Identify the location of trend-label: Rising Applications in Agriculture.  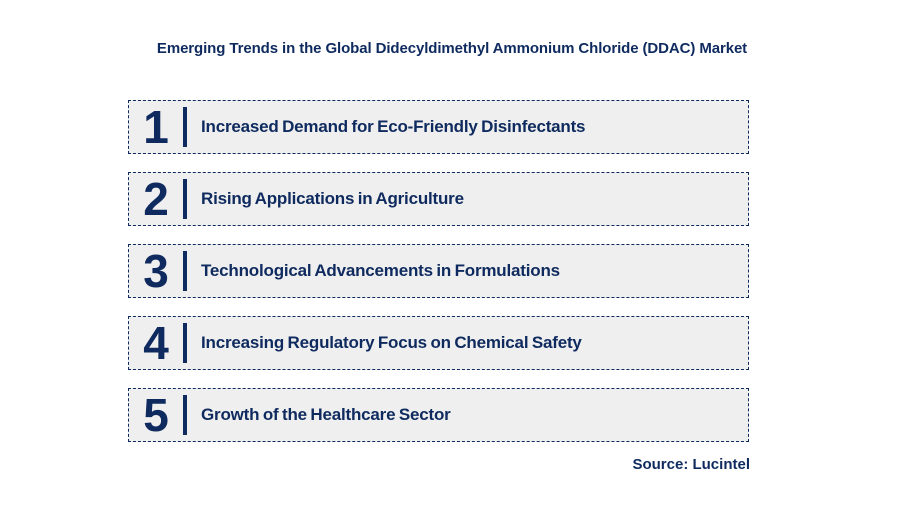
(332, 198).